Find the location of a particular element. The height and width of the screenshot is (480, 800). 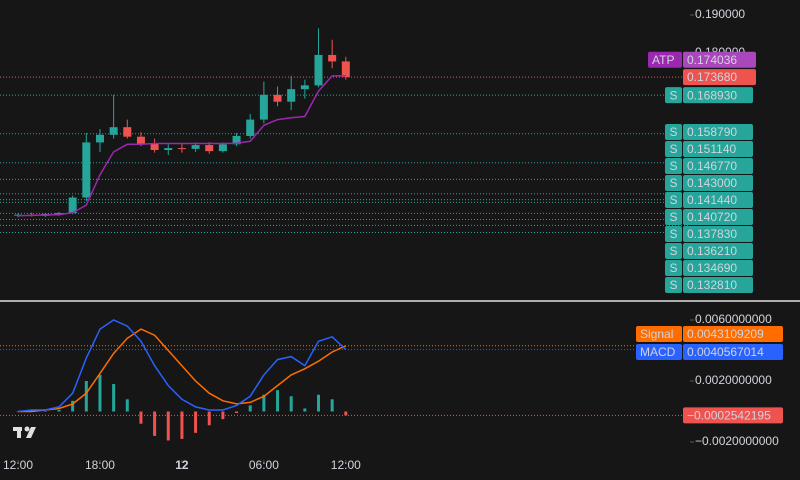

y-tick-label: 0.190000 is located at coordinates (720, 14).